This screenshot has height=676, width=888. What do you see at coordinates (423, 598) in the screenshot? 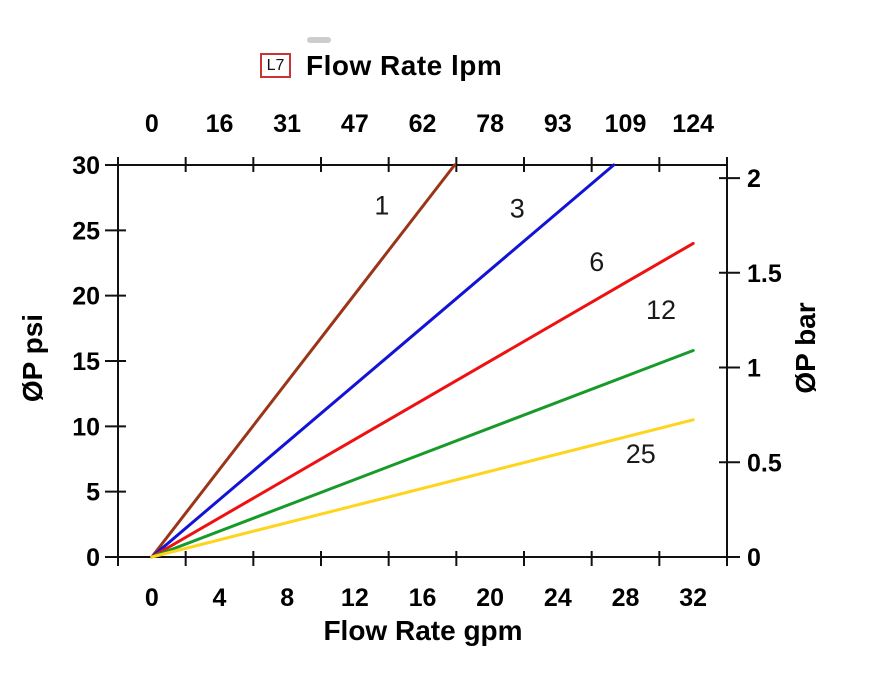
I see `bottom-axis-tick-label: 16` at bounding box center [423, 598].